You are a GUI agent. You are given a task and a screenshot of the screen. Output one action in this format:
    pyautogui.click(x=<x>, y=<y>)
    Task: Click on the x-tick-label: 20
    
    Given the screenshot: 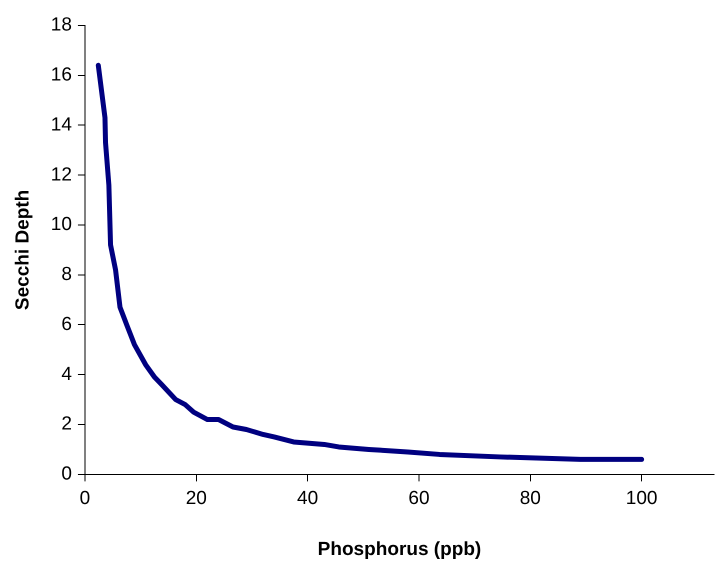 What is the action you would take?
    pyautogui.click(x=196, y=499)
    